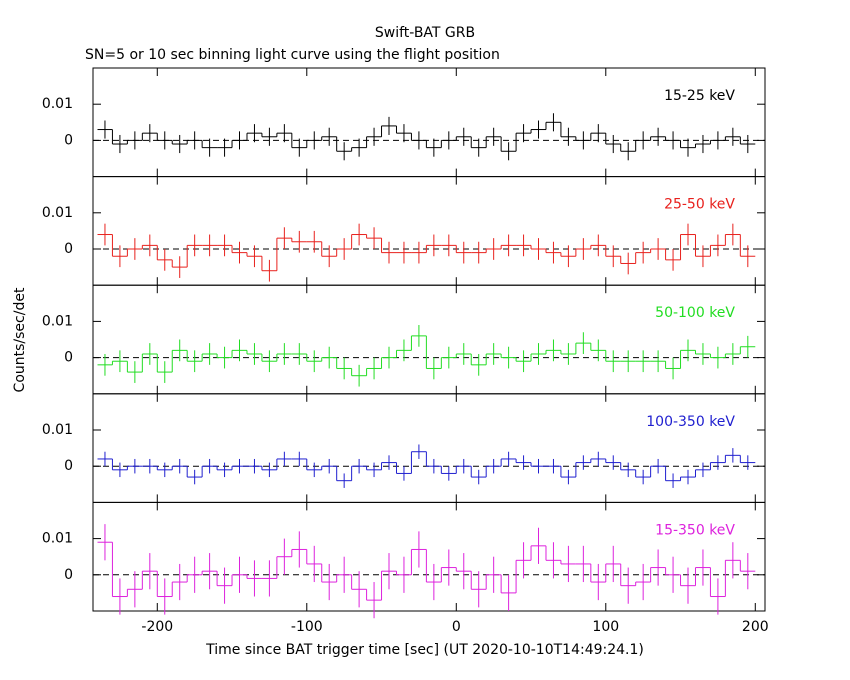  Describe the element at coordinates (605, 627) in the screenshot. I see `x-tick-label: 100` at that location.